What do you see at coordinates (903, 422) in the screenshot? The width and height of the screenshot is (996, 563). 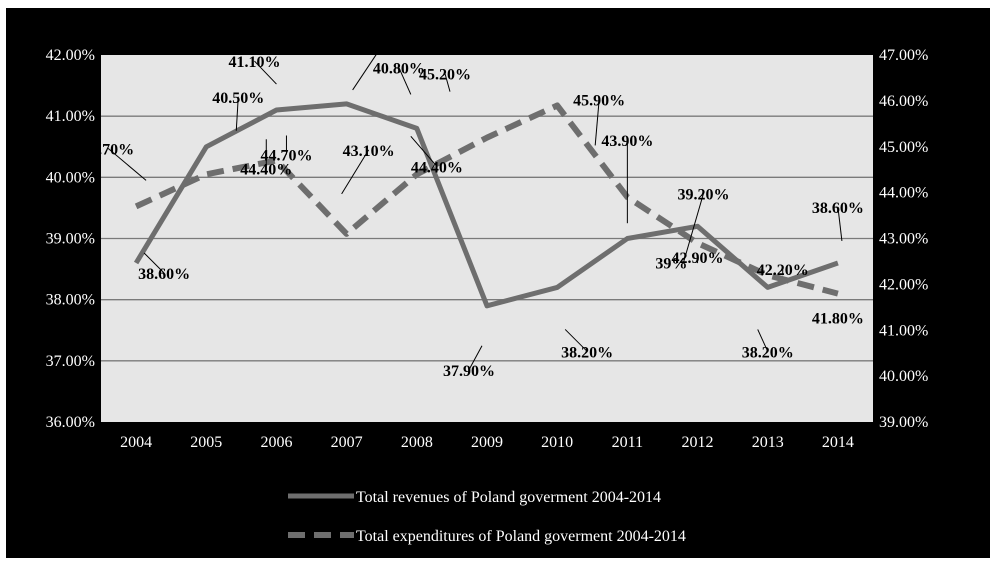 I see `y-right-tick-label: 39.00%` at bounding box center [903, 422].